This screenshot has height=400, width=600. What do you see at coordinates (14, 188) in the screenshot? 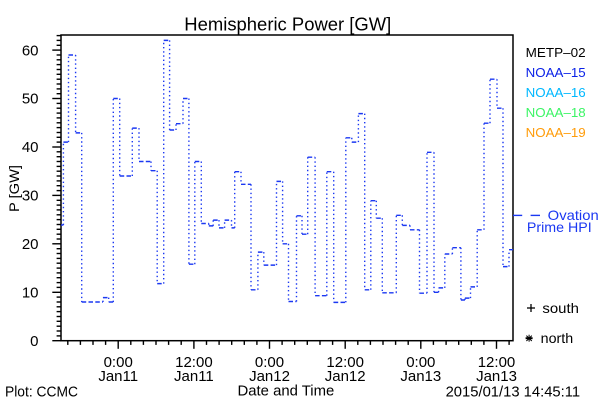
I see `svg-text: P [GW]` at bounding box center [14, 188].